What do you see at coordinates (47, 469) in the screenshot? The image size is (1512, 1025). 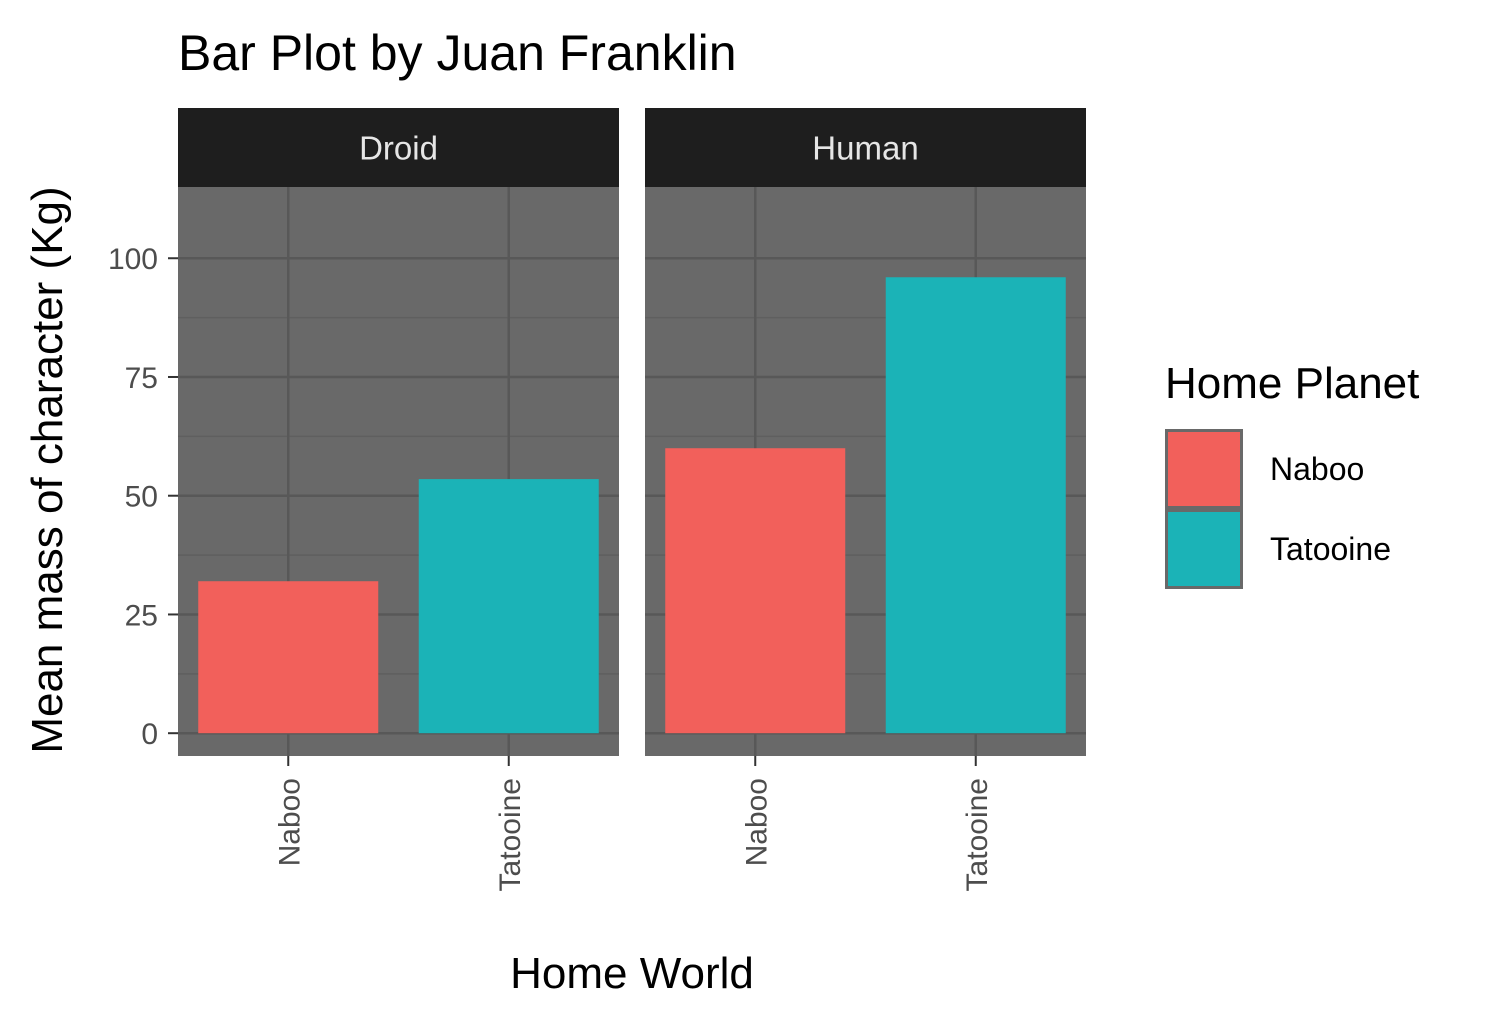 I see `y-axis-title: Mean mass of character (Kg)` at bounding box center [47, 469].